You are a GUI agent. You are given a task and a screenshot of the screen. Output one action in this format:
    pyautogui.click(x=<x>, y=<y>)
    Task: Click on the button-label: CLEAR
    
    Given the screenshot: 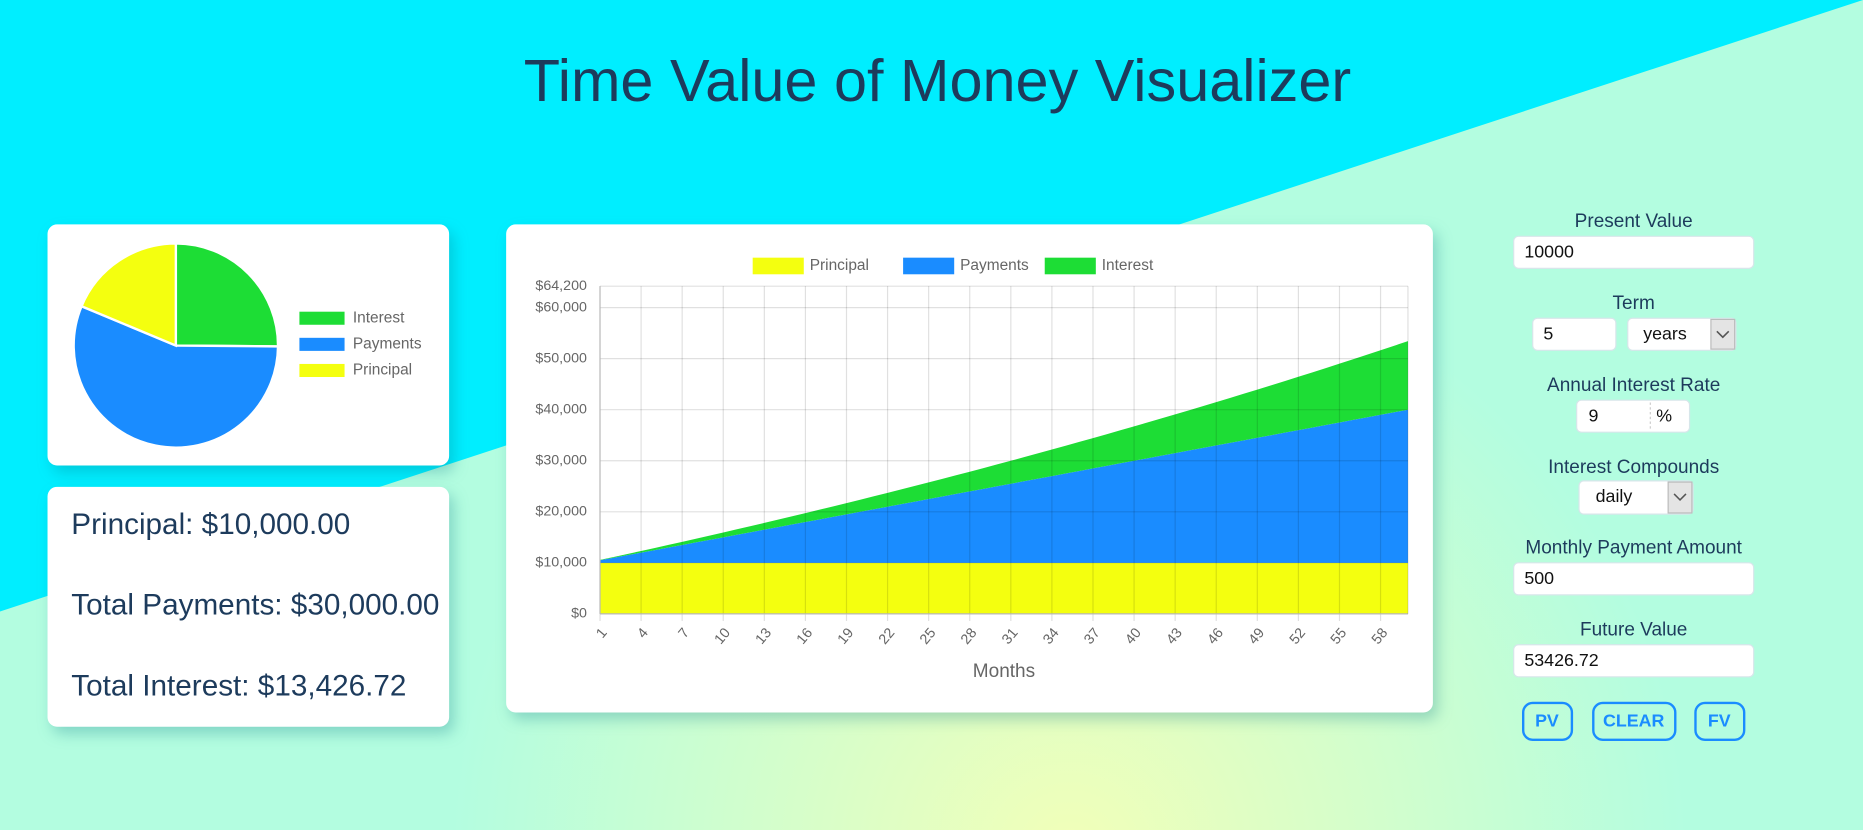 What is the action you would take?
    pyautogui.click(x=1633, y=721)
    